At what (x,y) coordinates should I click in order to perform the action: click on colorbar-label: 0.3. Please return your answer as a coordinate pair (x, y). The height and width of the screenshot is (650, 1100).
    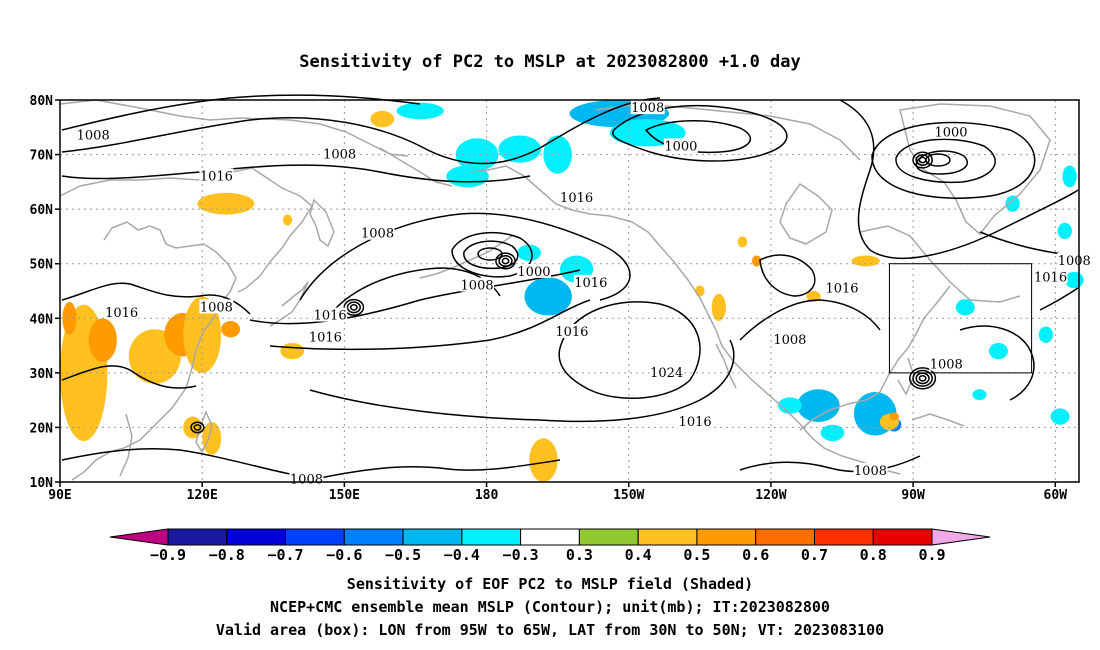
    Looking at the image, I should click on (579, 555).